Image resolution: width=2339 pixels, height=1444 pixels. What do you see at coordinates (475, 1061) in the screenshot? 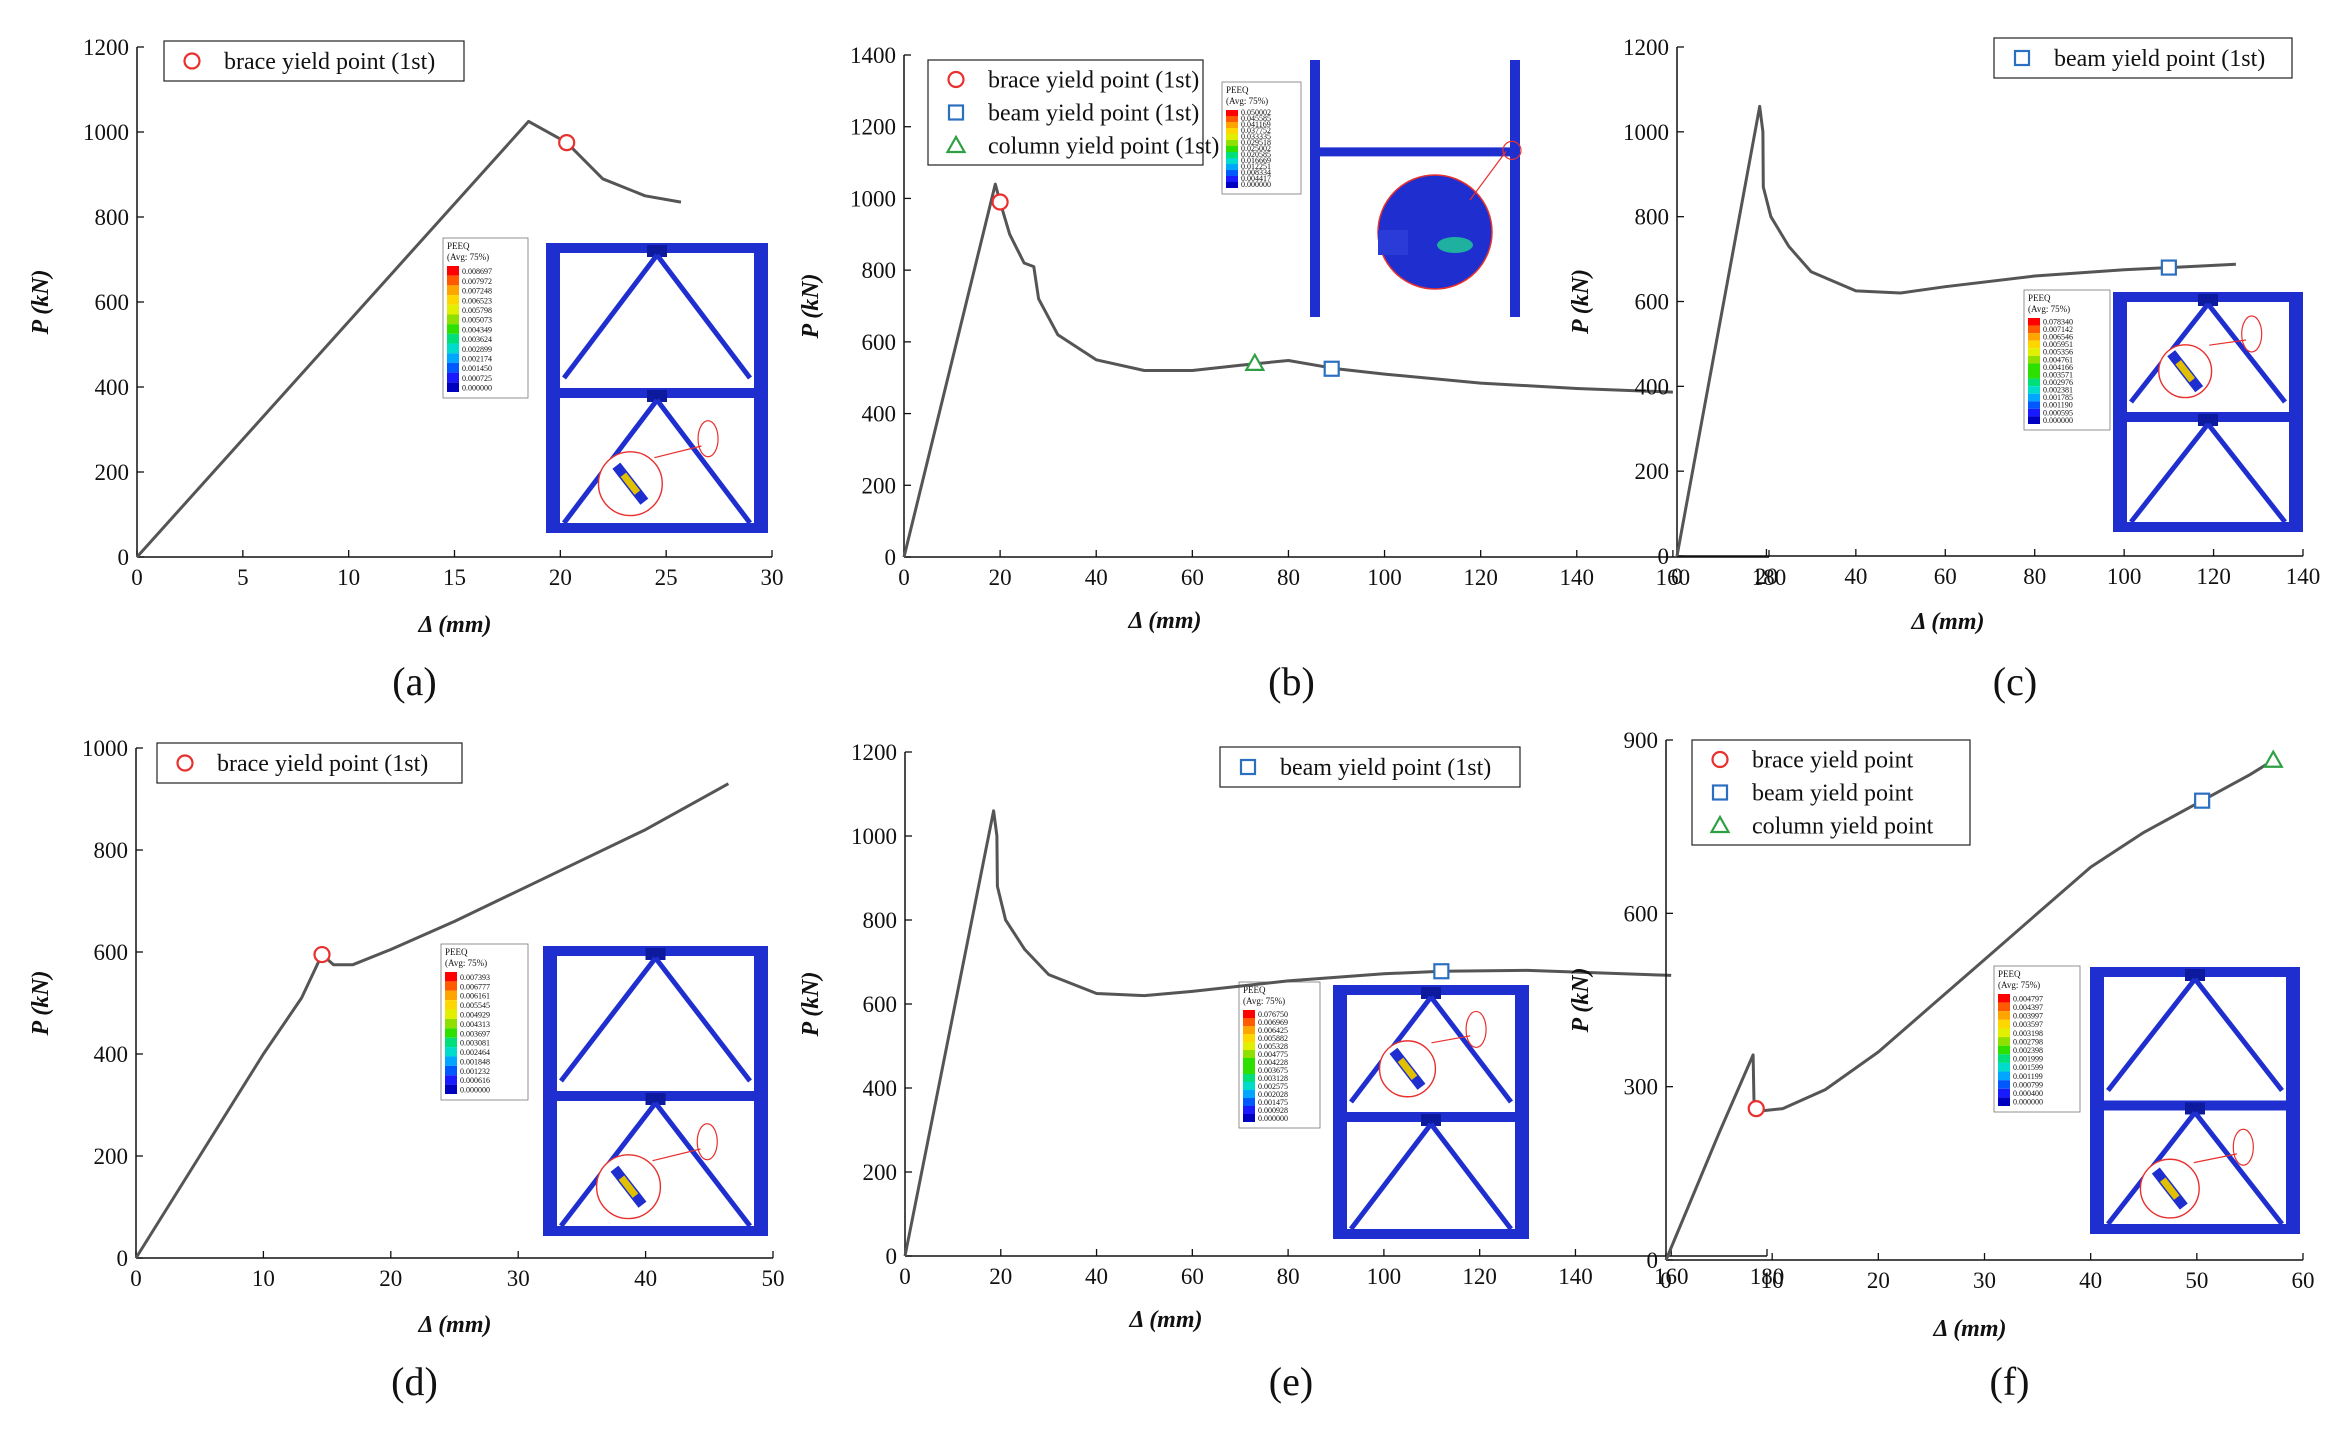
I see `contour-legend-value: 0.001848` at bounding box center [475, 1061].